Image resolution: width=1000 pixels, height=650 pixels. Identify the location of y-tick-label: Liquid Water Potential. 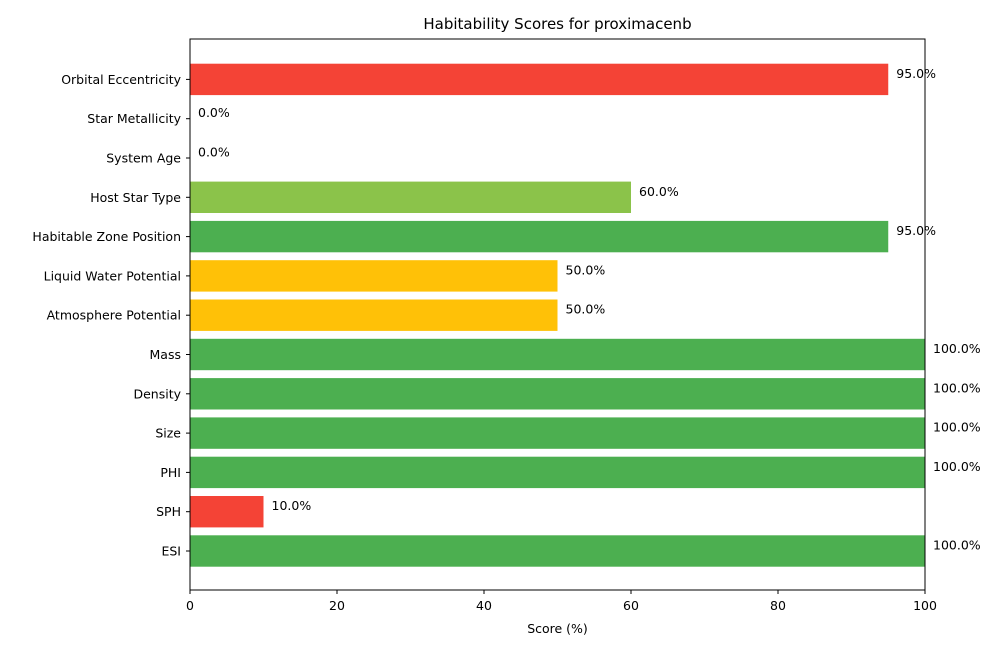
(112, 275).